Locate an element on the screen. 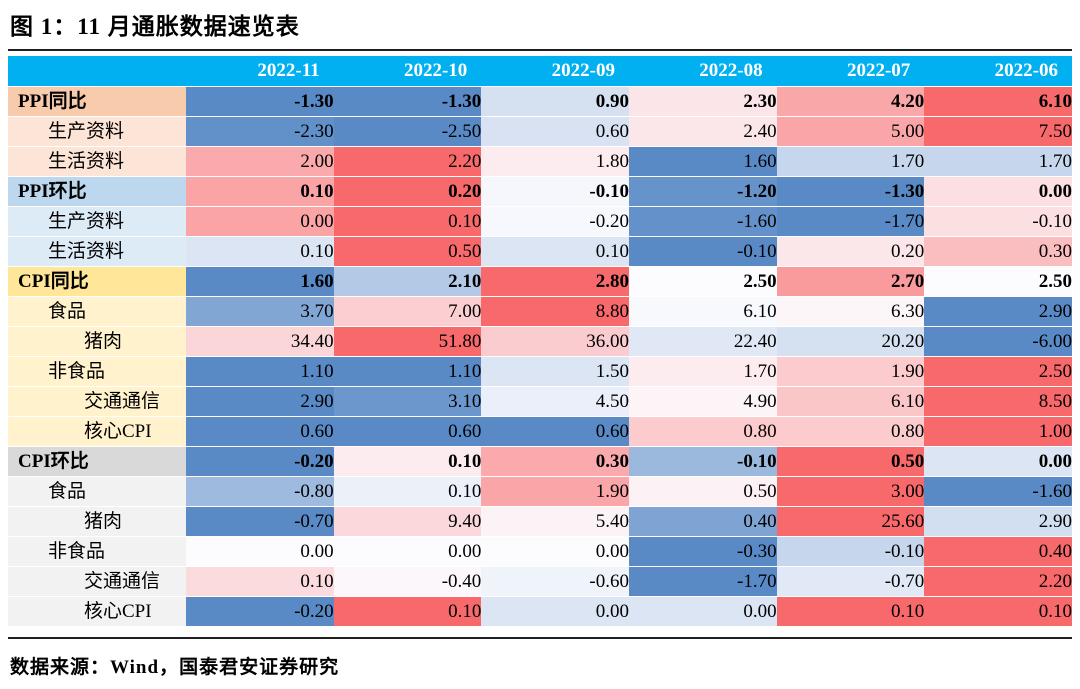 The image size is (1080, 689). value-cell: 8.80 is located at coordinates (555, 311).